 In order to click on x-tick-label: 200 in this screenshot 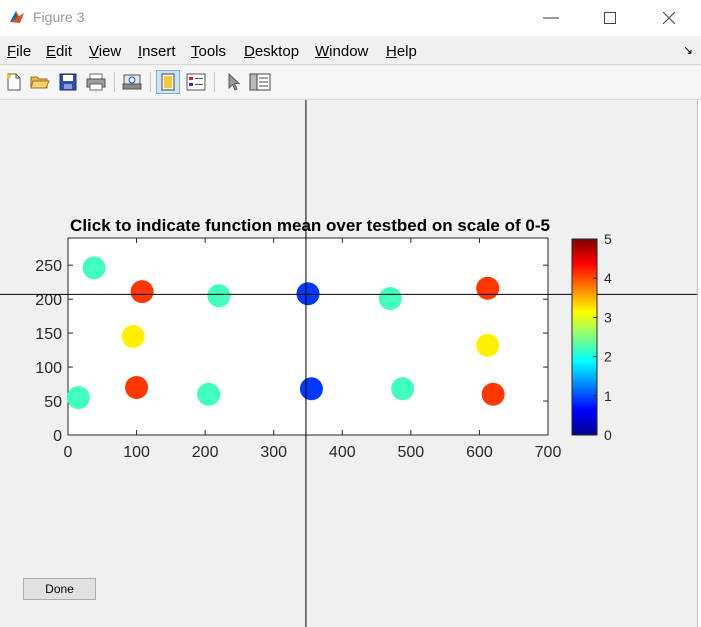, I will do `click(205, 452)`.